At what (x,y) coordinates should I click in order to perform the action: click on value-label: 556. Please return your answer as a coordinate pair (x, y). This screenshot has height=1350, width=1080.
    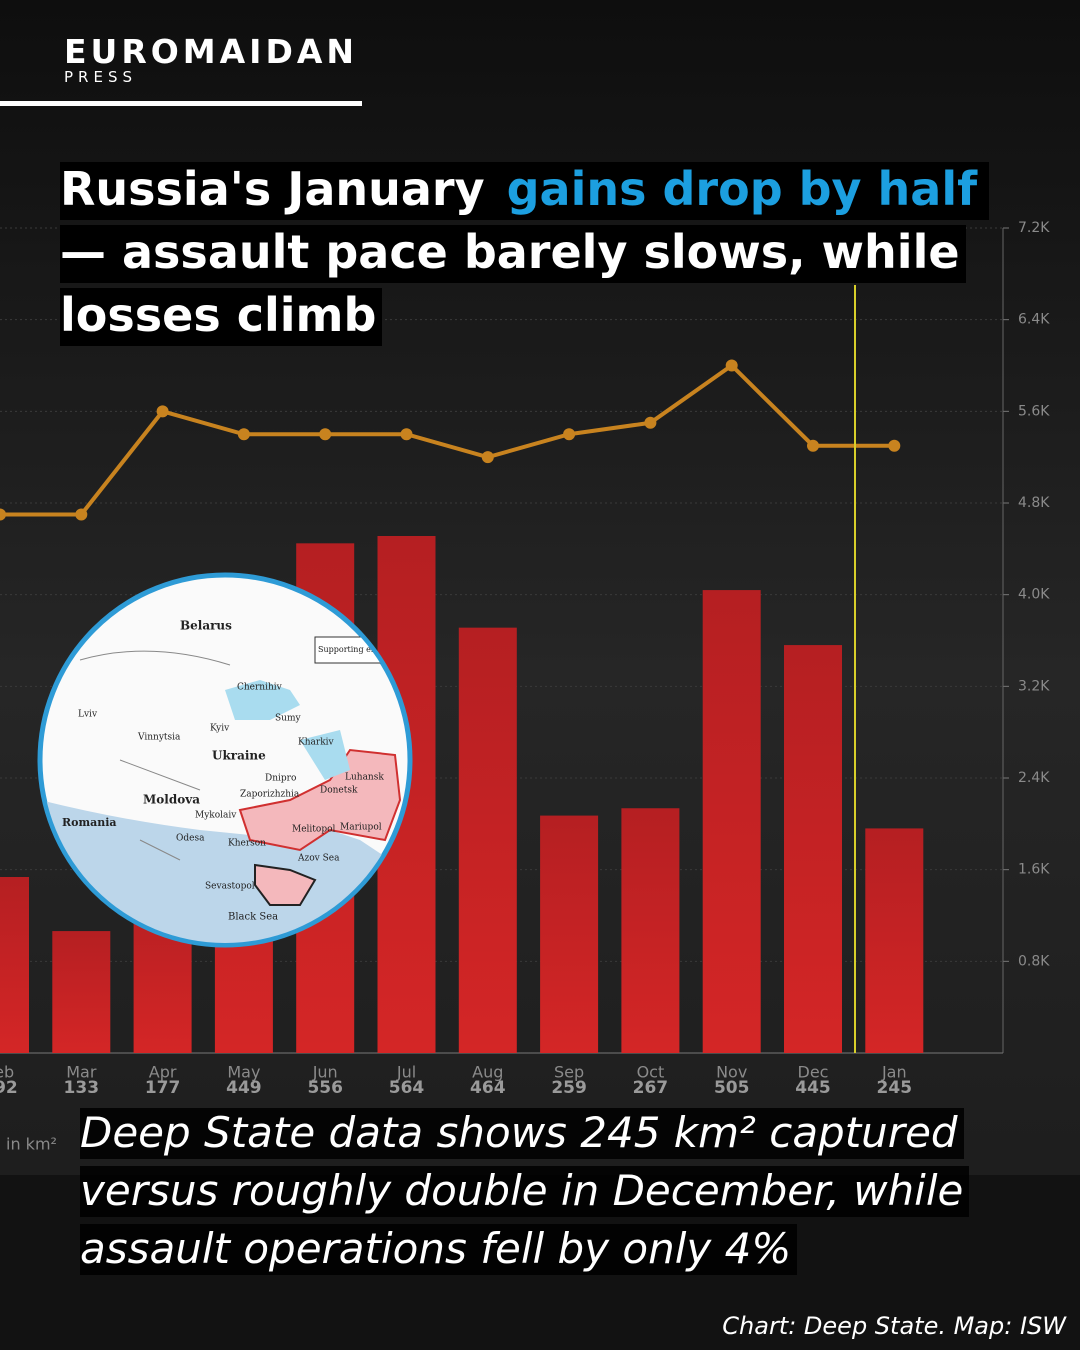
    Looking at the image, I should click on (325, 1088).